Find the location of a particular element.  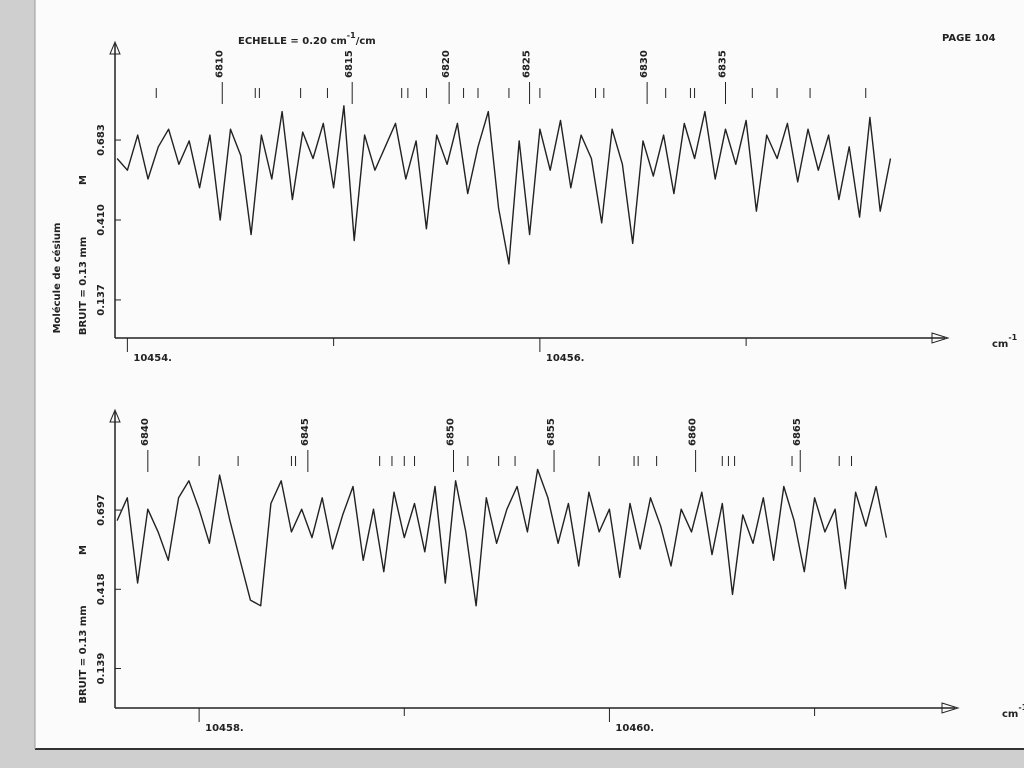

scale-tail: /cm is located at coordinates (366, 41).